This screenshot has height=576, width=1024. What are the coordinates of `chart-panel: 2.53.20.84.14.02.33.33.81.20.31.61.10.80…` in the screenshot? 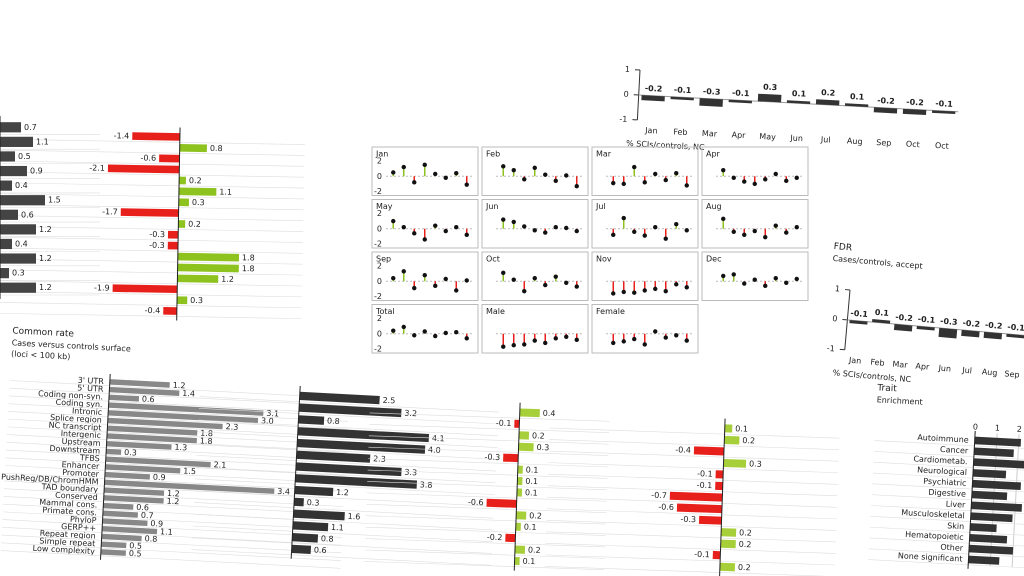 It's located at (345, 475).